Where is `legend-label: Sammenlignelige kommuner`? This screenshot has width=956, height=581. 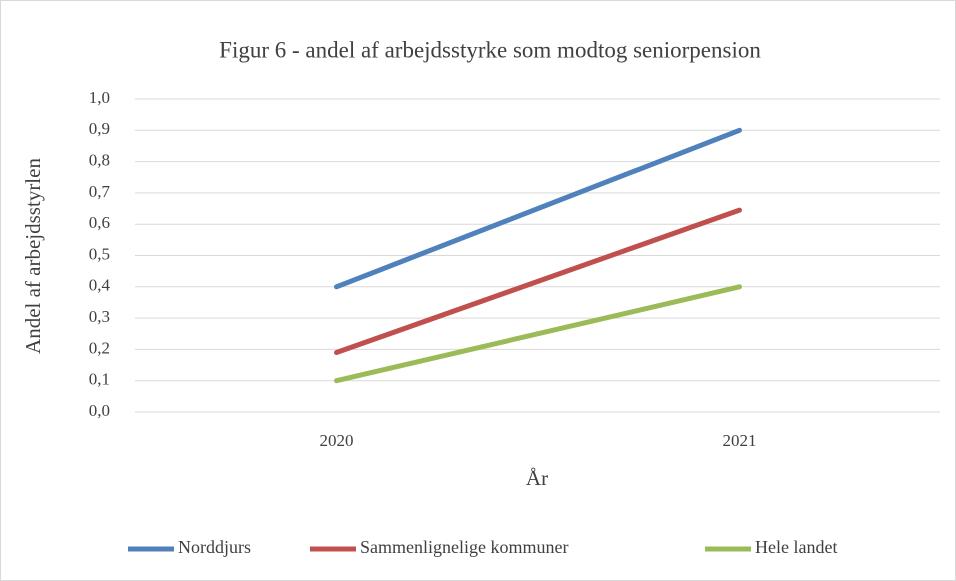 legend-label: Sammenlignelige kommuner is located at coordinates (464, 547).